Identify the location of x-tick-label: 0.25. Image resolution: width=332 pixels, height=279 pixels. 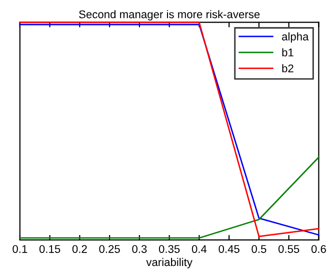
(109, 249).